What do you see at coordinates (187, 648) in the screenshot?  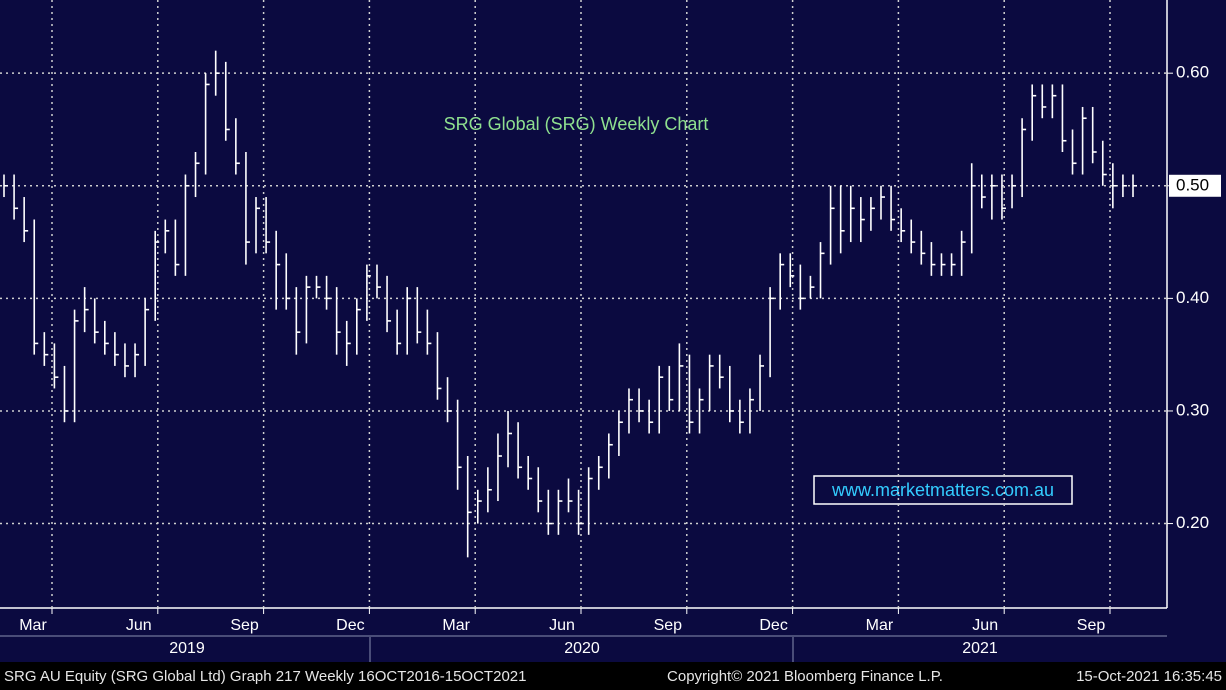 I see `year-label: 2019` at bounding box center [187, 648].